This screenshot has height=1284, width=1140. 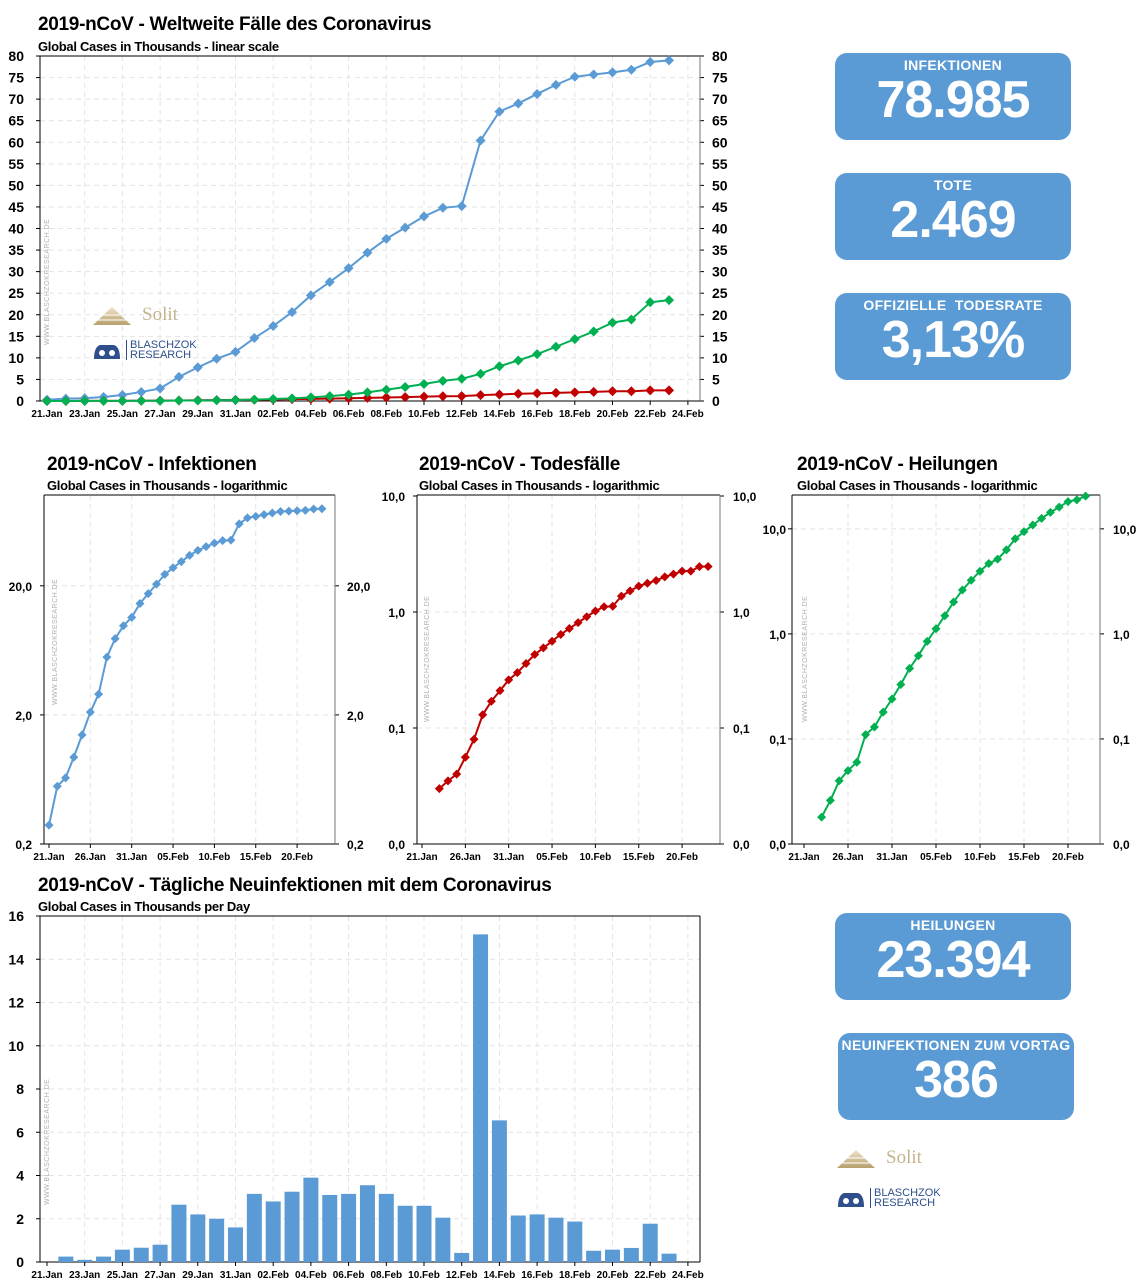 I want to click on y-tick-label: 6, so click(x=20, y=1132).